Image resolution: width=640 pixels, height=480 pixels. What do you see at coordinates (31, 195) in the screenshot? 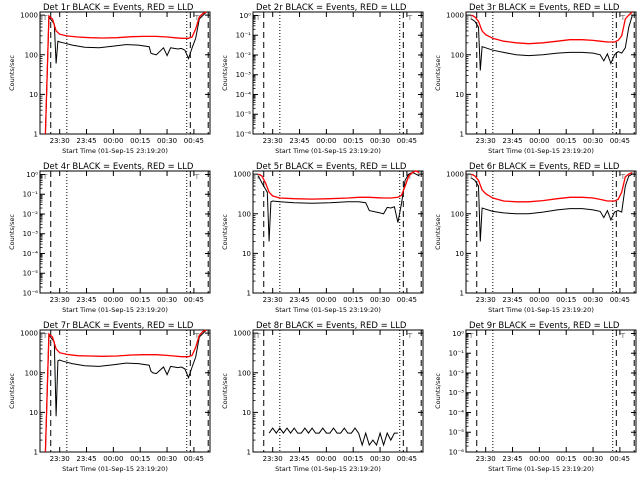
I see `y-tick-label: 10⁻¹` at bounding box center [31, 195].